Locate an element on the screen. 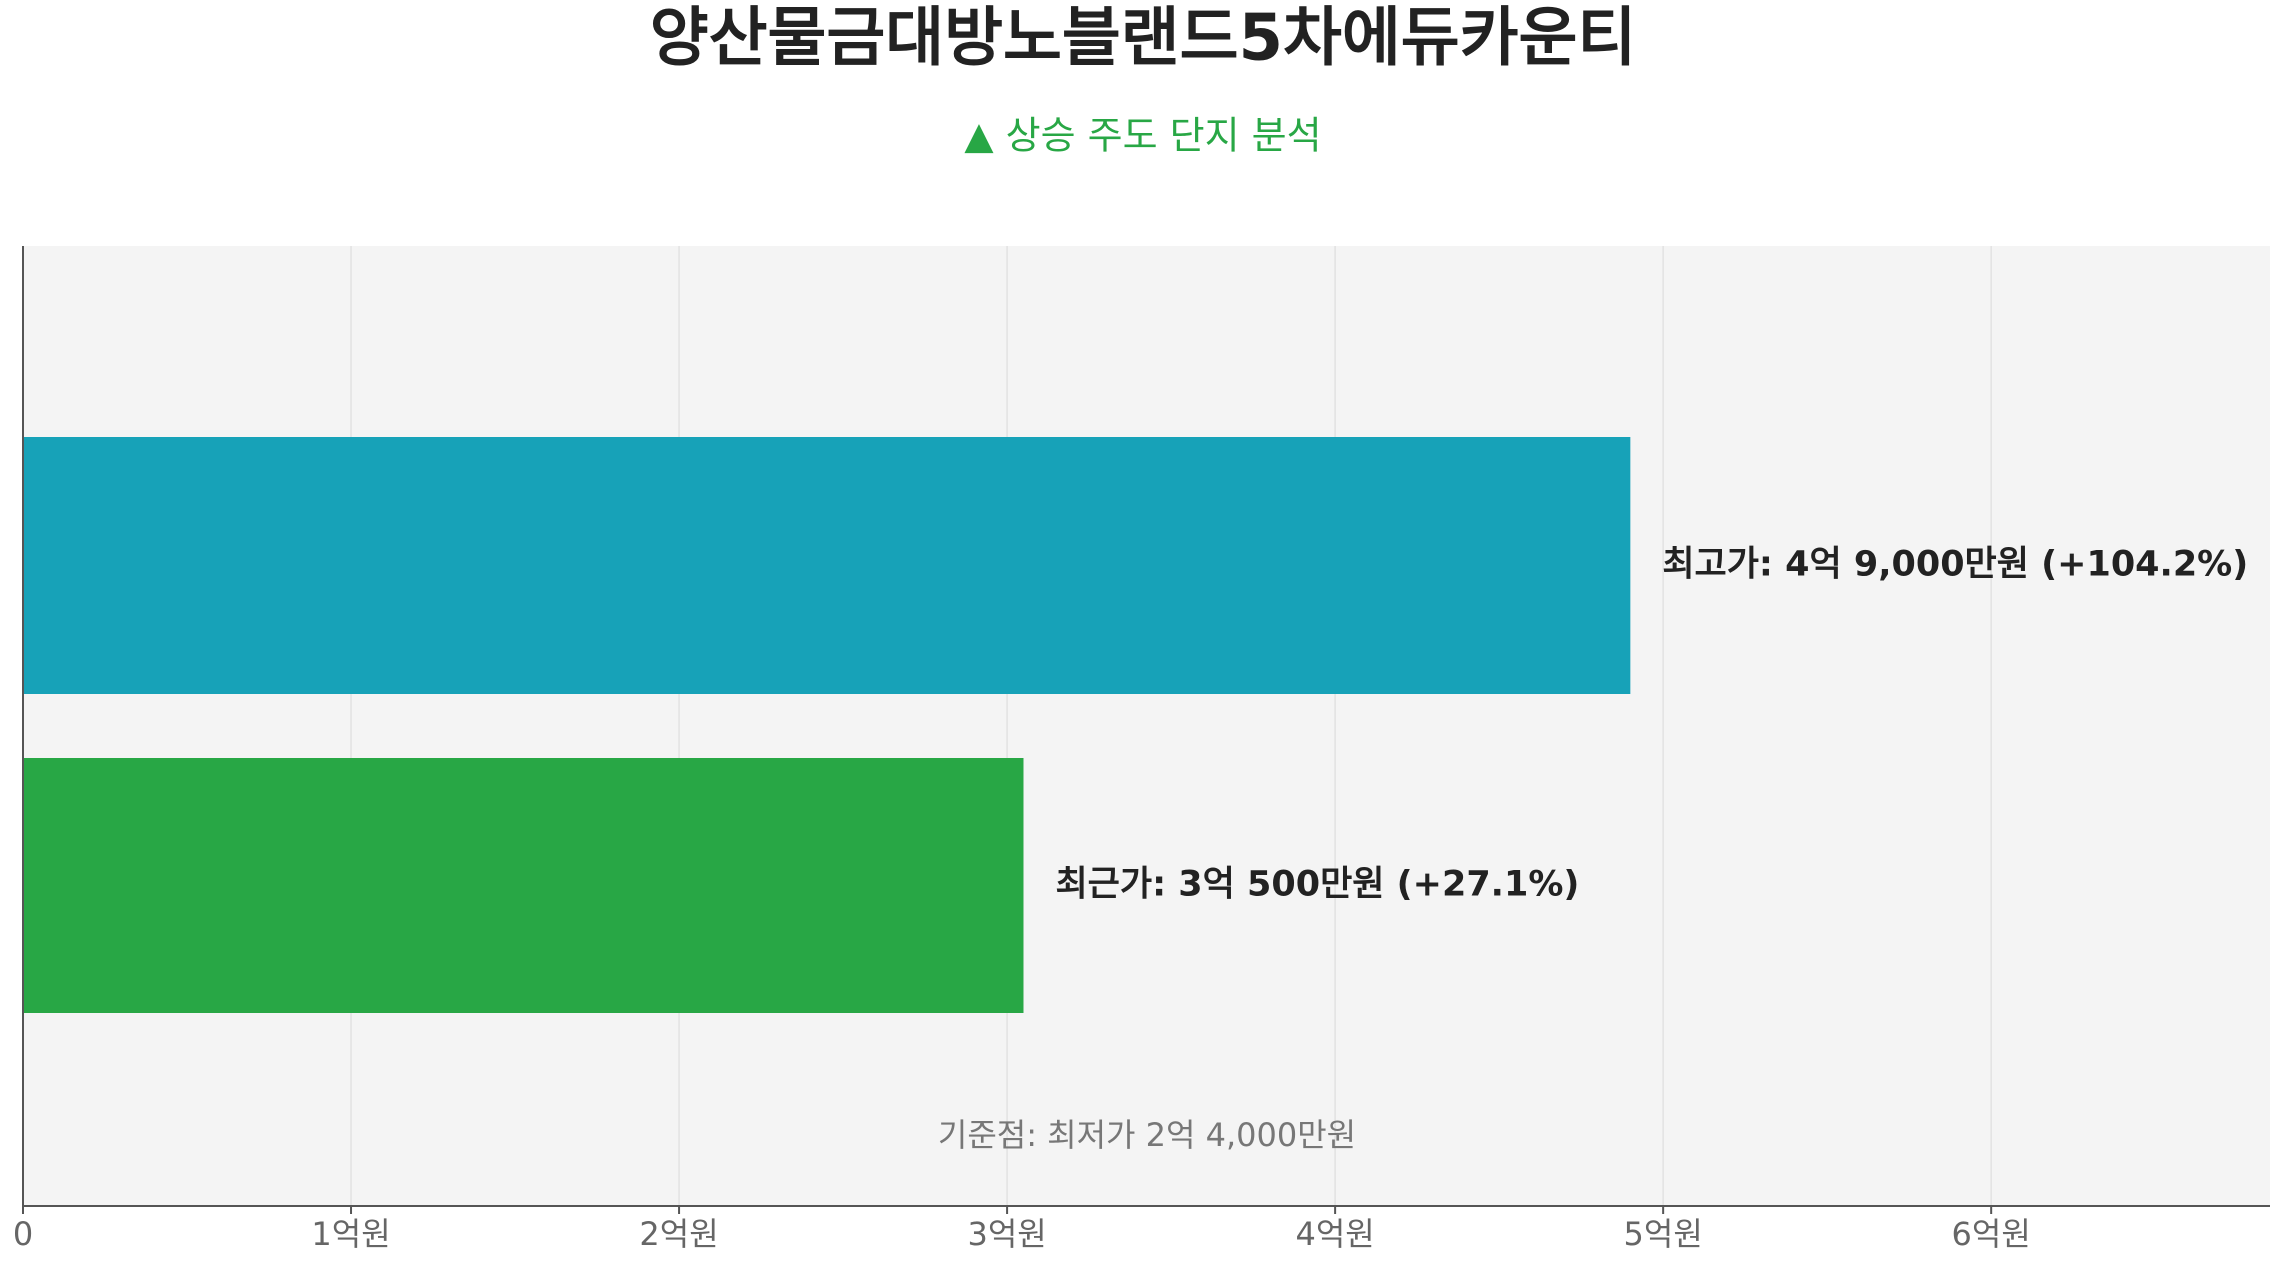  value-label: 최고가: 4억 9,000만원 (+104.2%) is located at coordinates (1955, 565).